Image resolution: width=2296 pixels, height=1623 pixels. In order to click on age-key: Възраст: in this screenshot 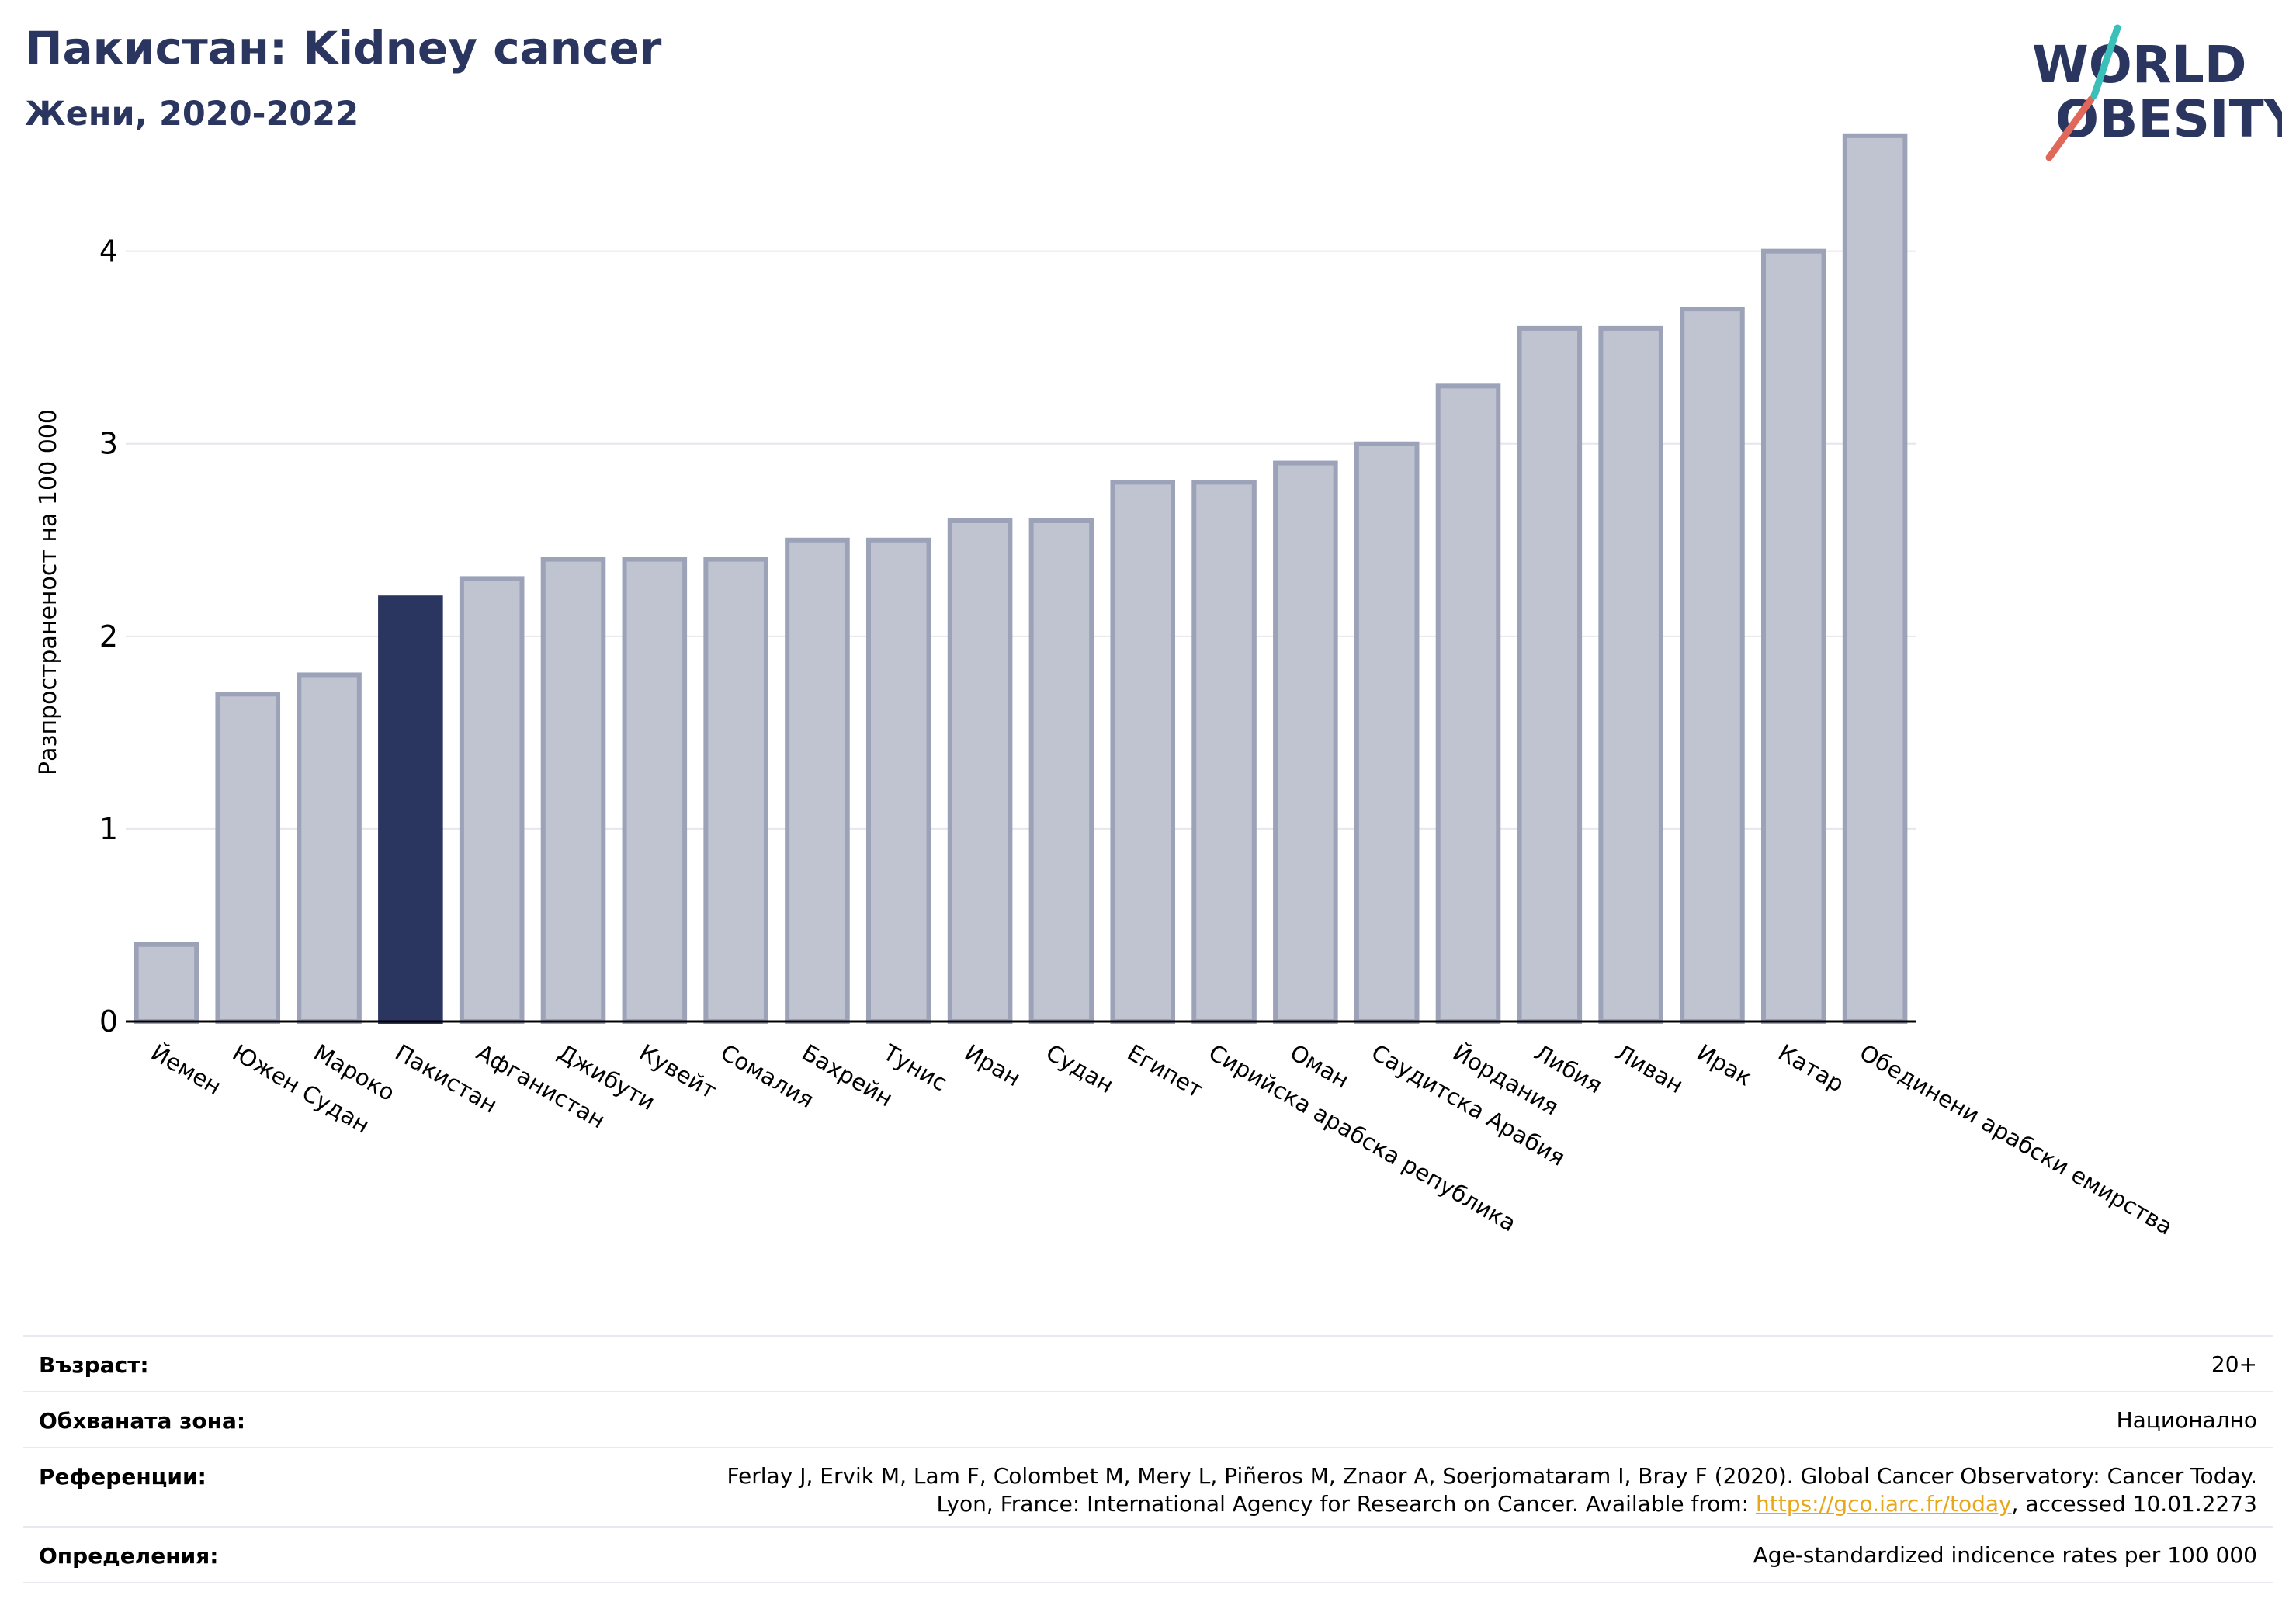, I will do `click(94, 1365)`.